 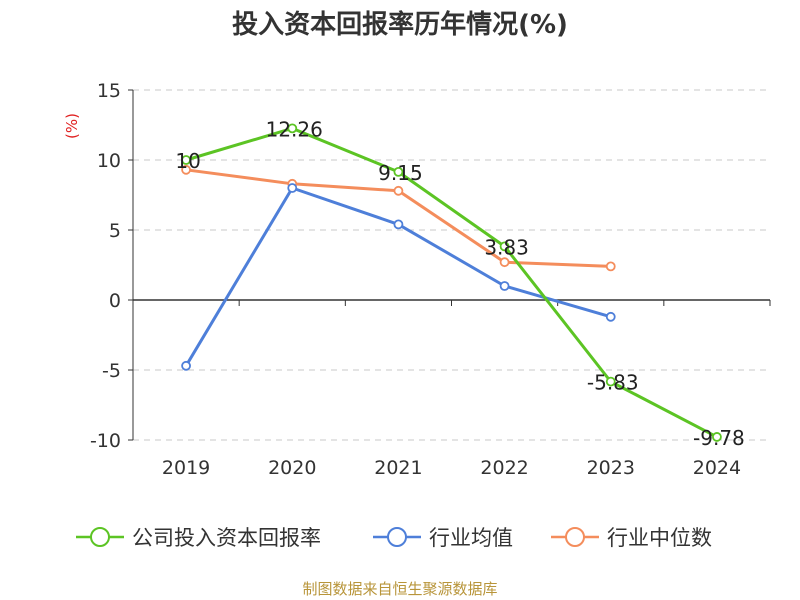 What do you see at coordinates (400, 25) in the screenshot?
I see `chart-title: 投入资本回报率历年情况(%)` at bounding box center [400, 25].